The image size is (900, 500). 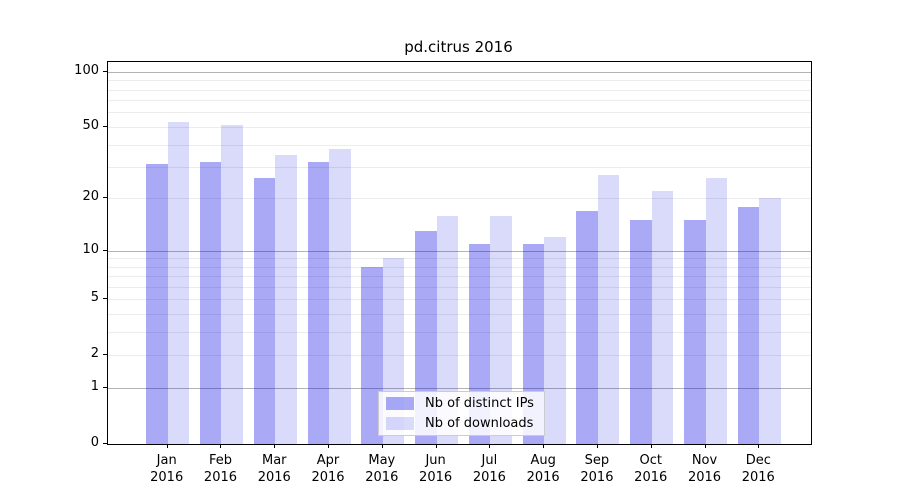 What do you see at coordinates (210, 303) in the screenshot?
I see `bar-nb-of-distinct-ips-feb` at bounding box center [210, 303].